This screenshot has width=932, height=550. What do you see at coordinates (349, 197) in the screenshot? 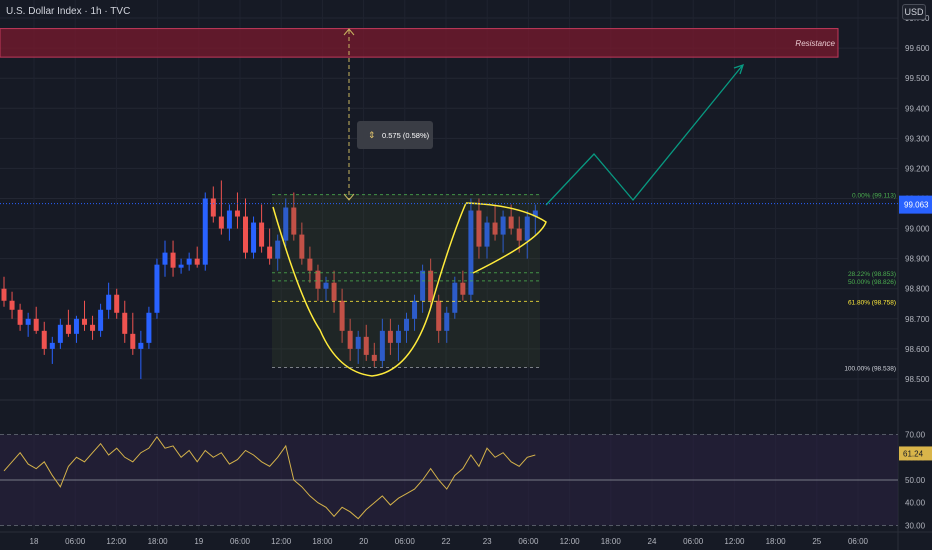
I see `measure-arrow-bottom` at bounding box center [349, 197].